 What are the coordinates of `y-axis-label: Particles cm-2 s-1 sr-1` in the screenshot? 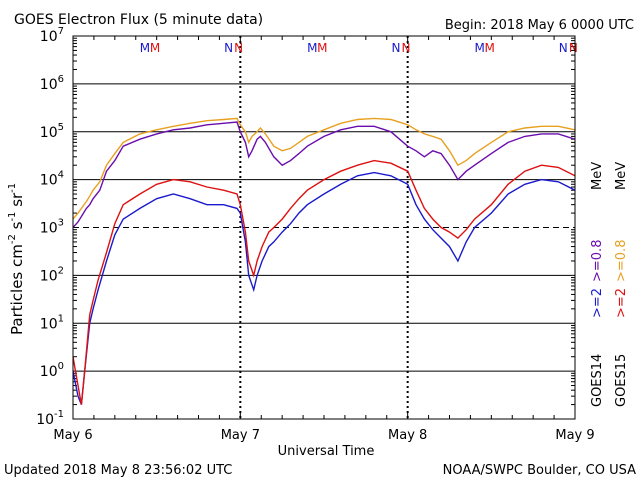 It's located at (16, 259).